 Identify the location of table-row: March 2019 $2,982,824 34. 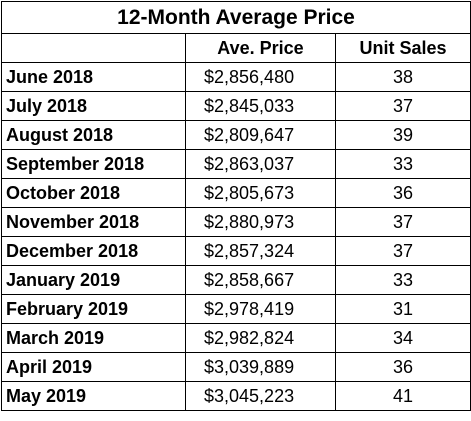
(236, 338).